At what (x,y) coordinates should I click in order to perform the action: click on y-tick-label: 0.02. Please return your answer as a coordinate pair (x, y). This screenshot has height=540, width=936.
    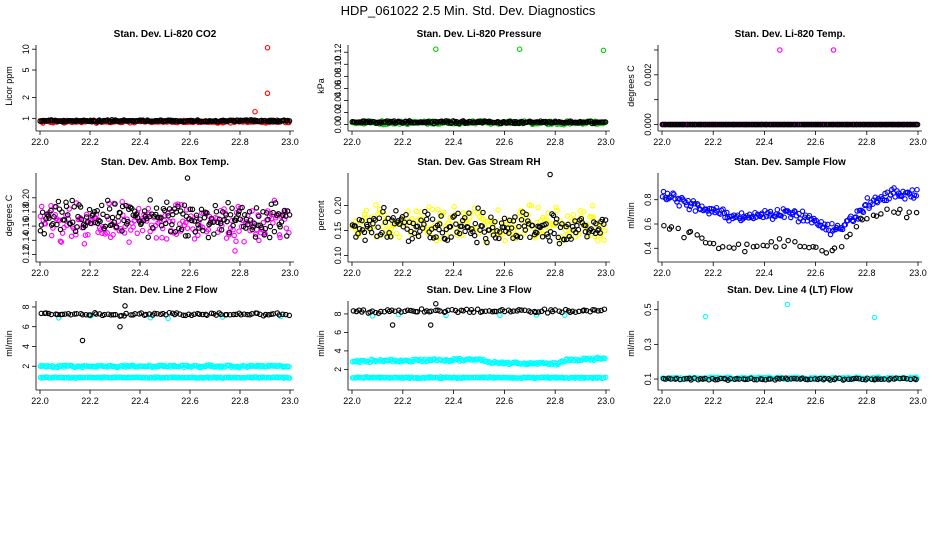
    Looking at the image, I should click on (338, 113).